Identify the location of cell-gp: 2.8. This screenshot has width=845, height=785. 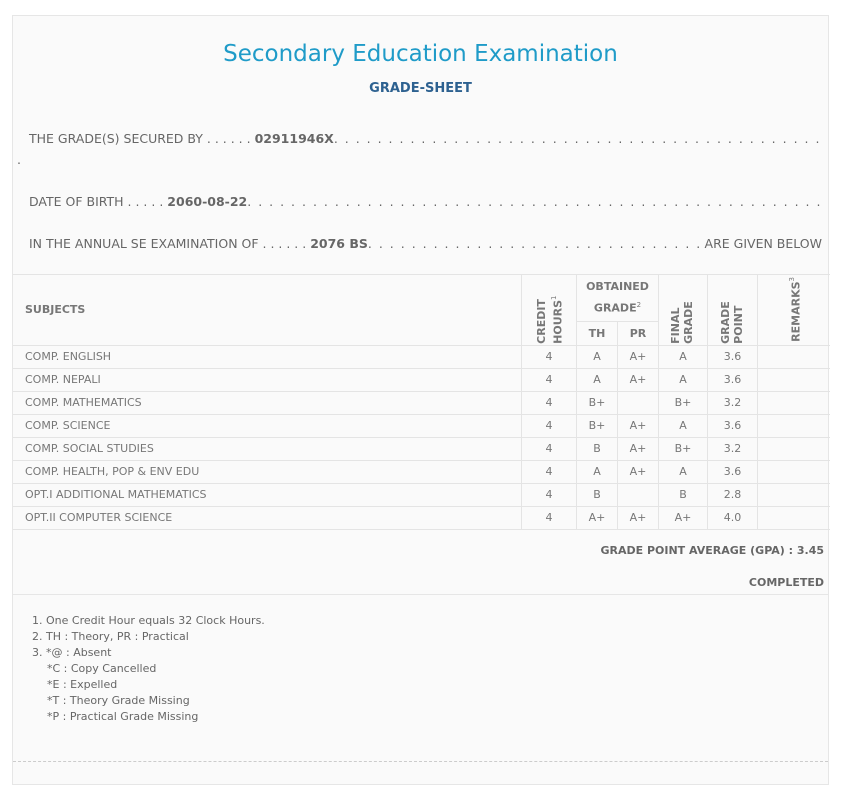
(732, 494).